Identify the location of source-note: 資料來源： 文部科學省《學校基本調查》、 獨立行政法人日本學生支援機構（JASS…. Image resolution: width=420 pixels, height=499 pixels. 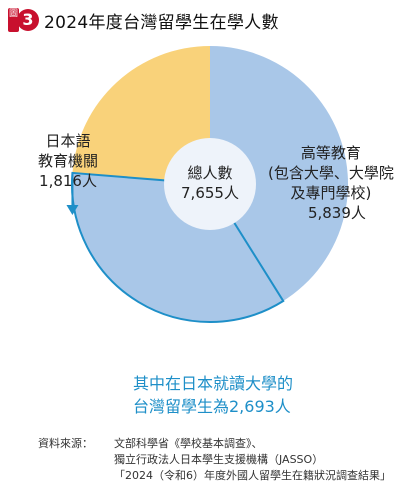
(214, 460).